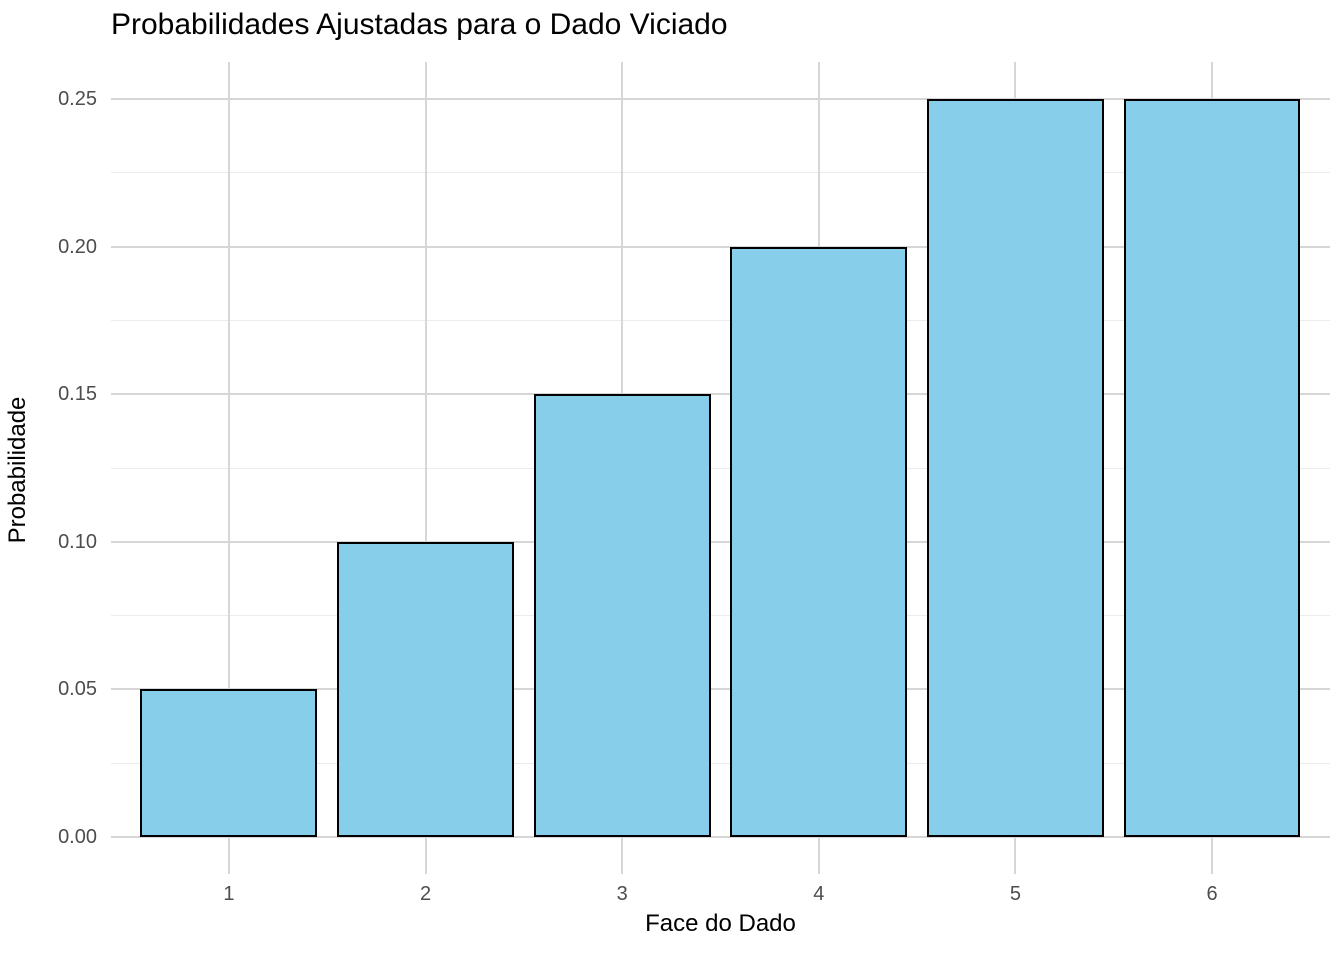 The height and width of the screenshot is (960, 1344). Describe the element at coordinates (77, 689) in the screenshot. I see `y-tick-label: 0.05` at that location.